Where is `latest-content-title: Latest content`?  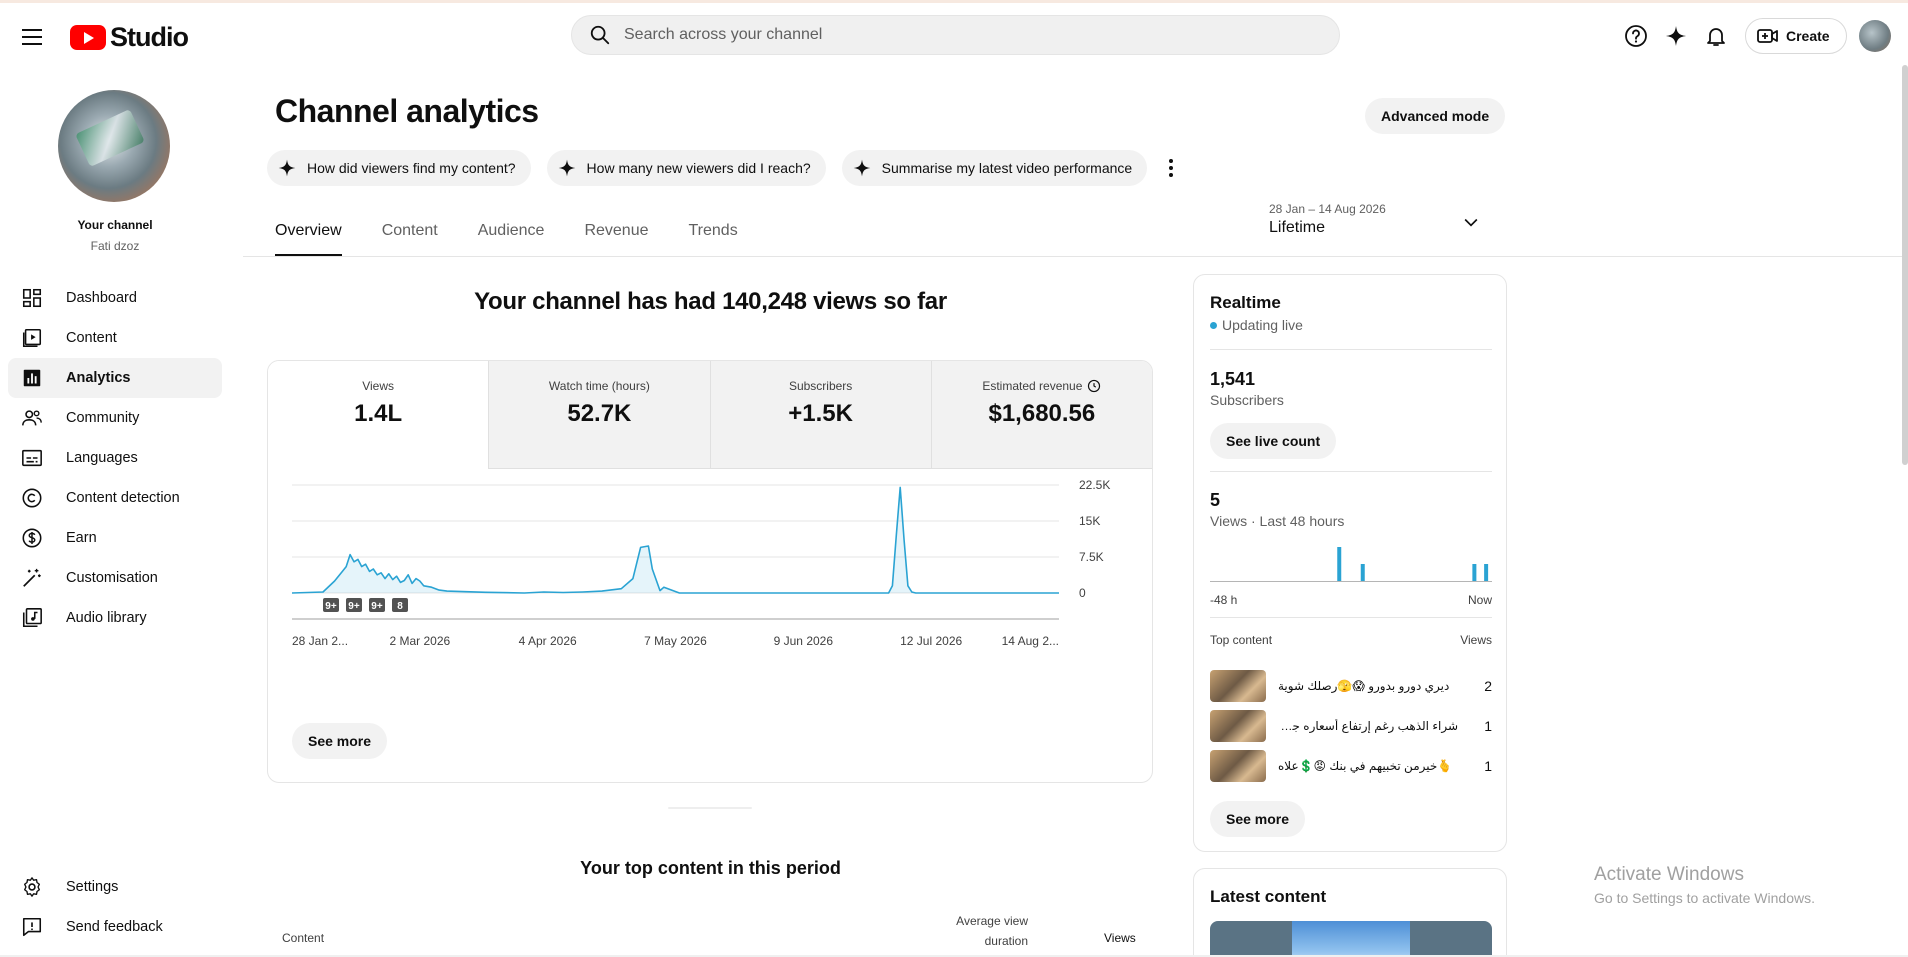
latest-content-title: Latest content is located at coordinates (1268, 896).